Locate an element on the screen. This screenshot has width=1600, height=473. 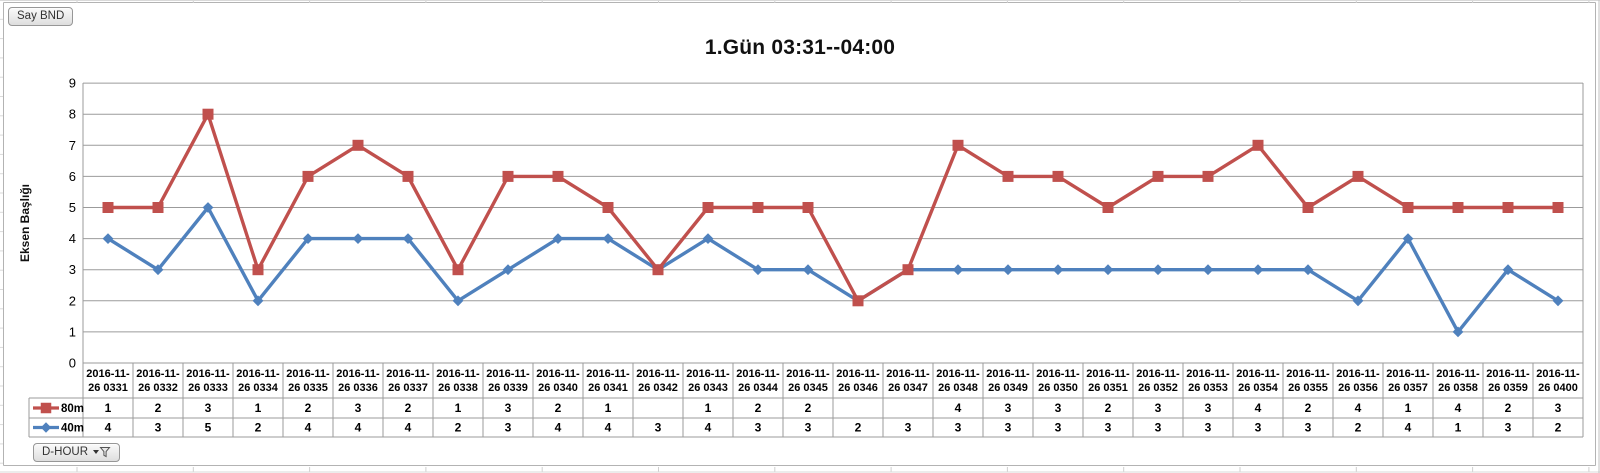
category-label-line2: 26 0346 is located at coordinates (858, 388).